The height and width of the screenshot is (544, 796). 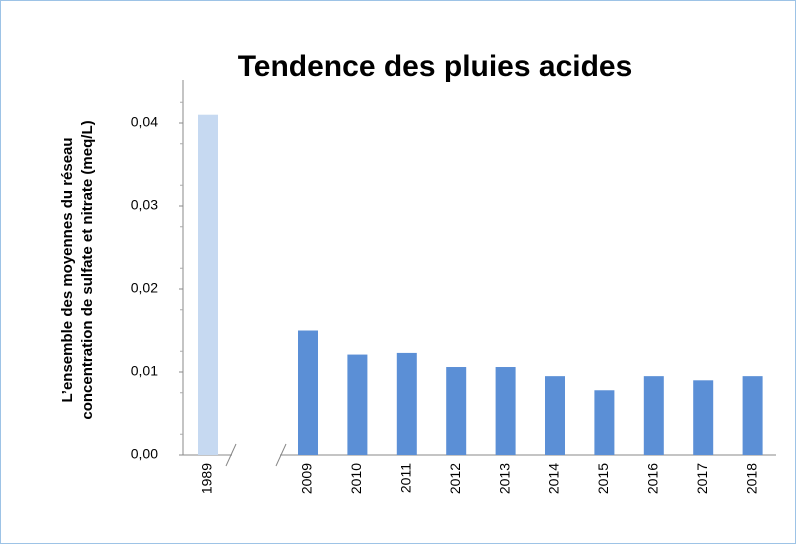 What do you see at coordinates (307, 478) in the screenshot?
I see `x-tick-label: 2009` at bounding box center [307, 478].